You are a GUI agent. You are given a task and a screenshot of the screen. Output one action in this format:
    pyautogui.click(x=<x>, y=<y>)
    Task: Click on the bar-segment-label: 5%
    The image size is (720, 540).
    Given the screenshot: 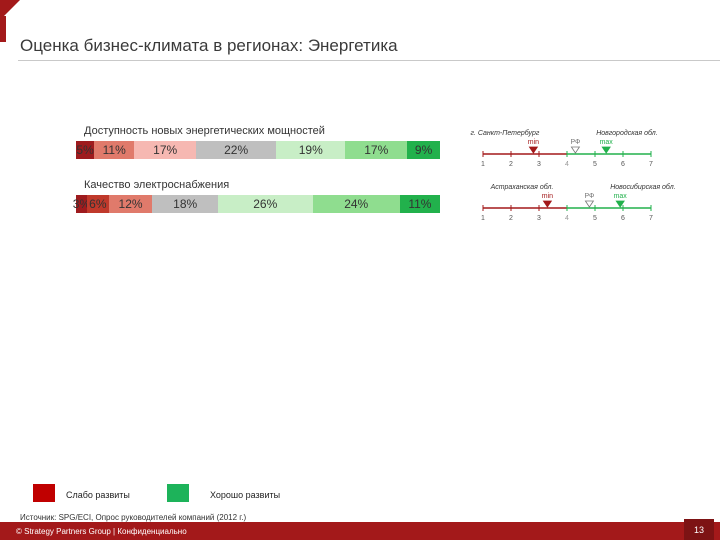 What is the action you would take?
    pyautogui.click(x=85, y=150)
    